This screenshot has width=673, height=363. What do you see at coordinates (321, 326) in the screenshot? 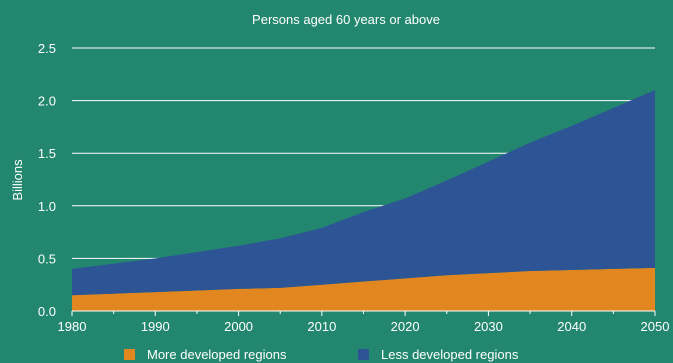
I see `x-tick-label: 2010` at bounding box center [321, 326].